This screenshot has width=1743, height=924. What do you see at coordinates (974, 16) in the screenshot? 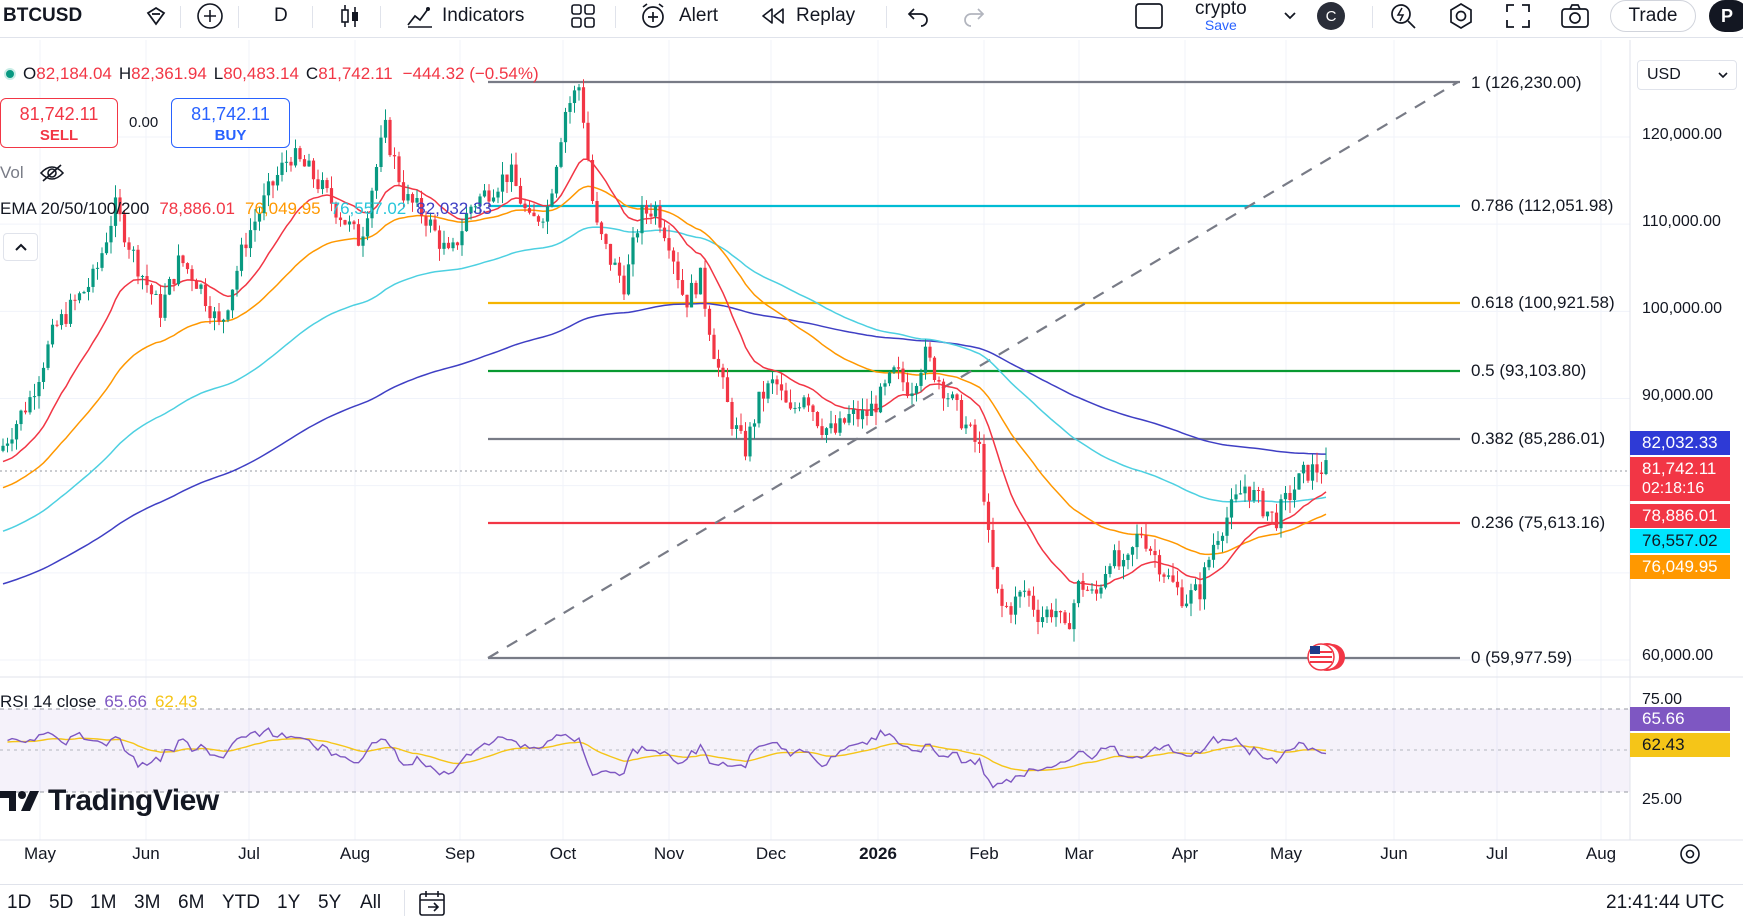
I see `redo-button` at bounding box center [974, 16].